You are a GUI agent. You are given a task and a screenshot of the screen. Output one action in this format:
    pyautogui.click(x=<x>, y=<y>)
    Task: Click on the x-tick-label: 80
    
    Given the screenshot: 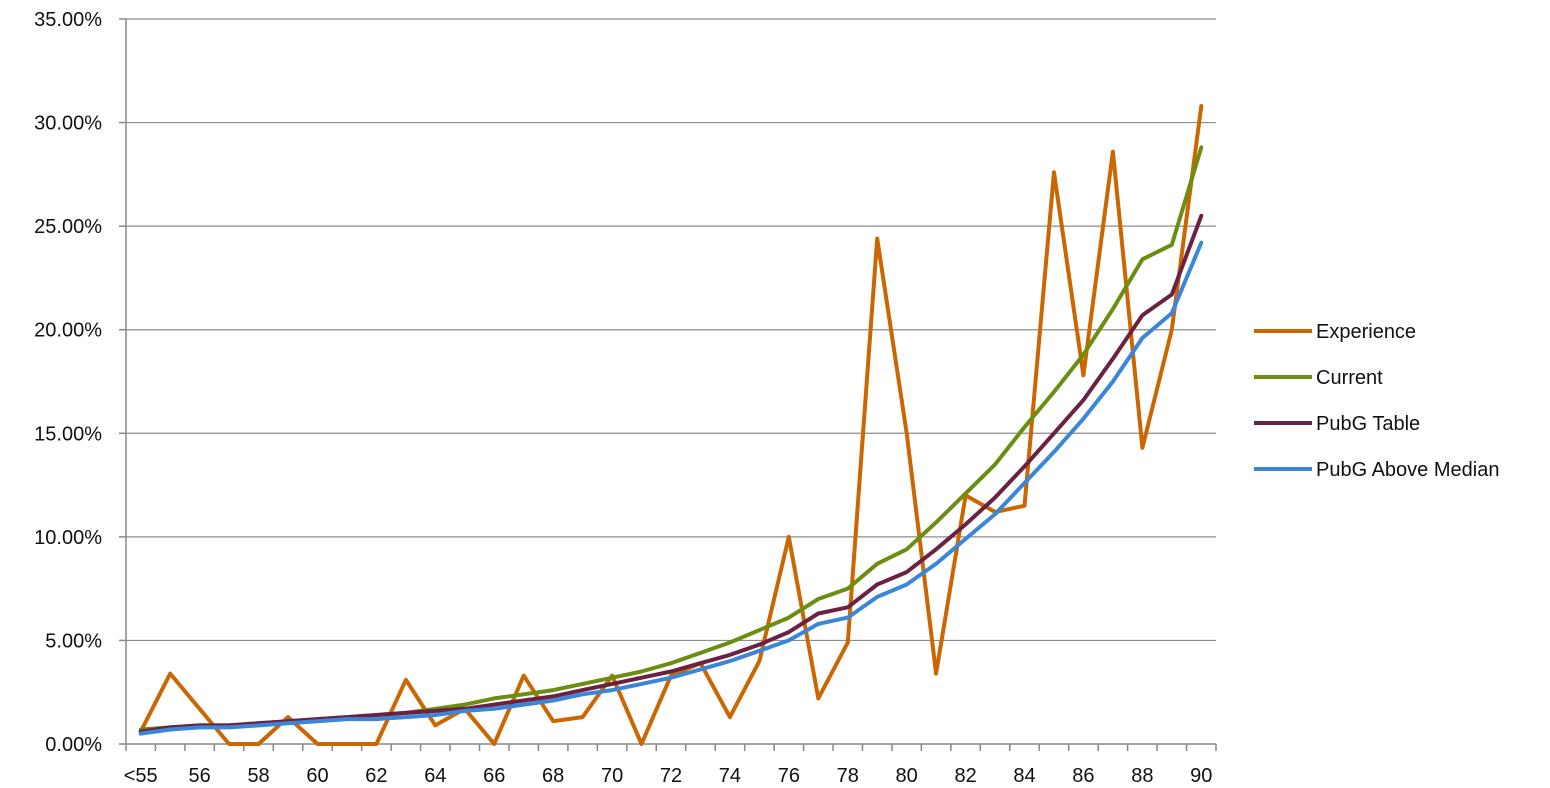 What is the action you would take?
    pyautogui.click(x=907, y=776)
    